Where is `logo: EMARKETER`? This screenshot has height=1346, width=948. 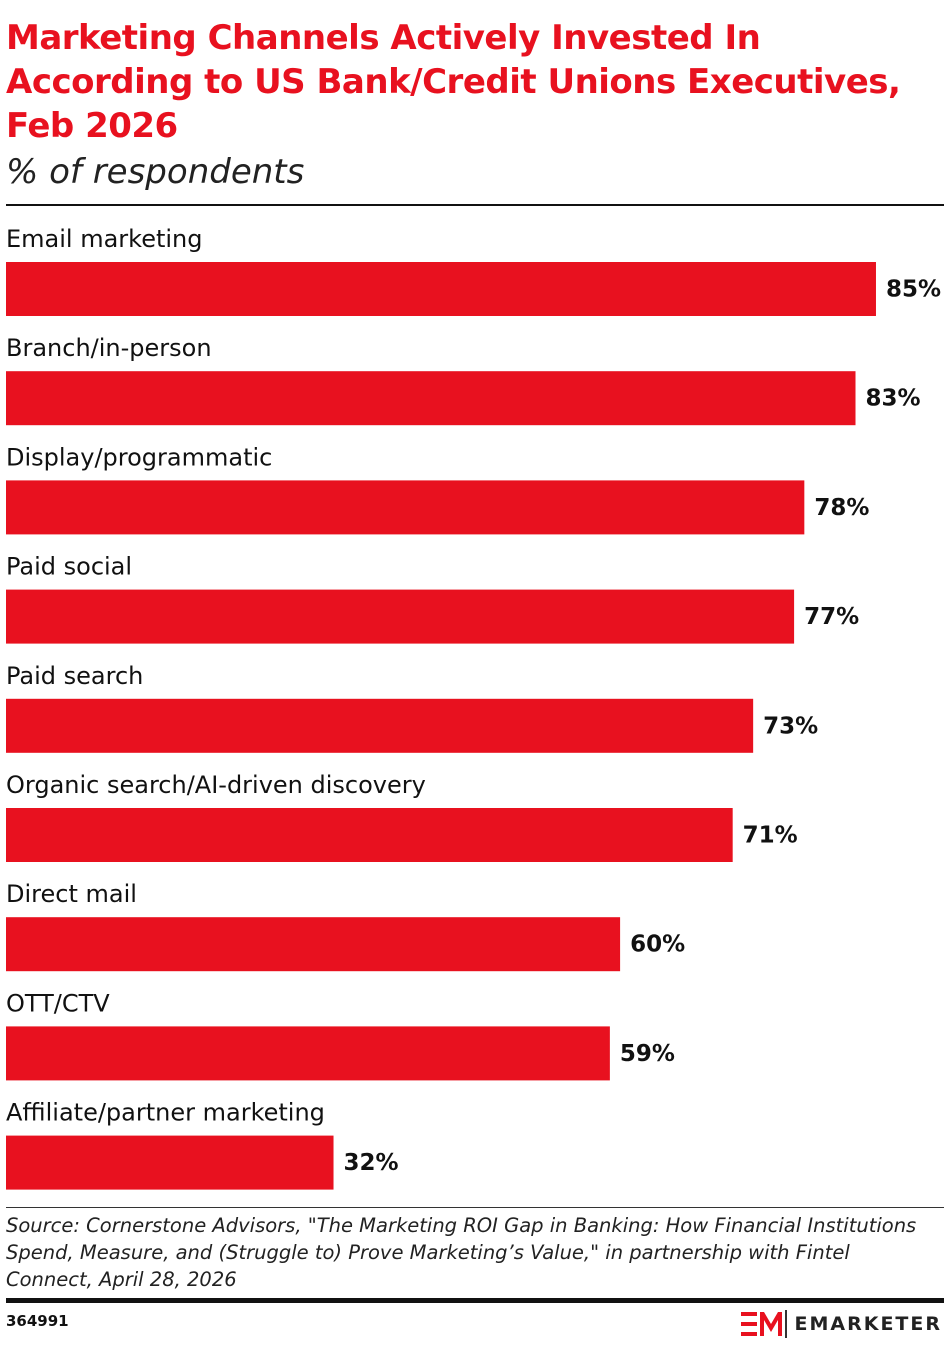
logo: EMARKETER is located at coordinates (841, 1324).